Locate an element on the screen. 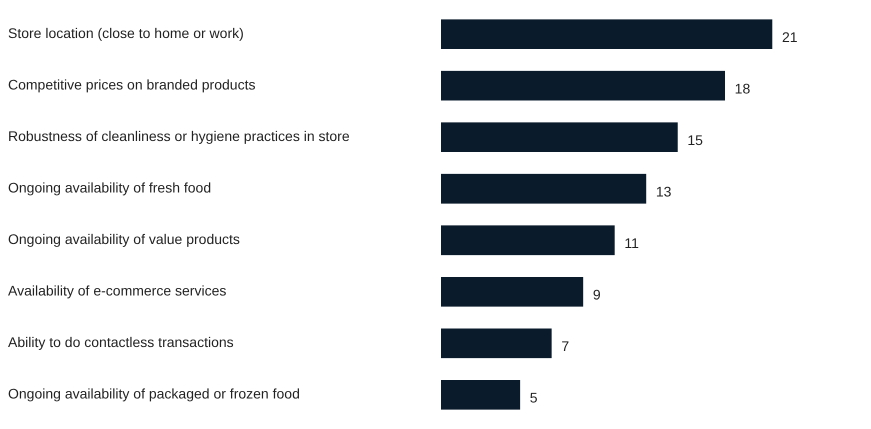 The width and height of the screenshot is (871, 429). data-label: 13 is located at coordinates (664, 192).